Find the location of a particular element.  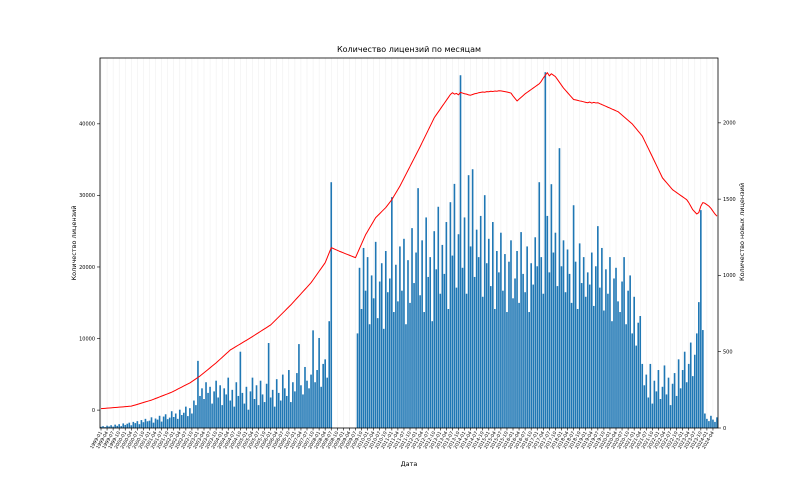

left-y-tick-label: 30000 is located at coordinates (87, 196).